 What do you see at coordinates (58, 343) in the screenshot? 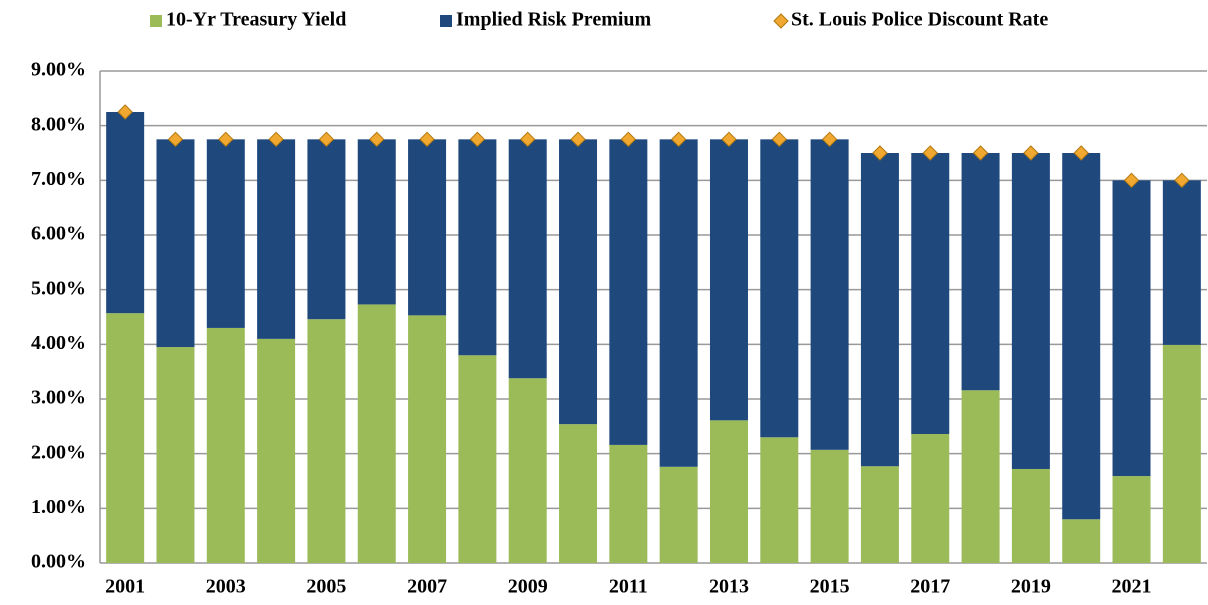
I see `y-tick-label: 4.00%` at bounding box center [58, 343].